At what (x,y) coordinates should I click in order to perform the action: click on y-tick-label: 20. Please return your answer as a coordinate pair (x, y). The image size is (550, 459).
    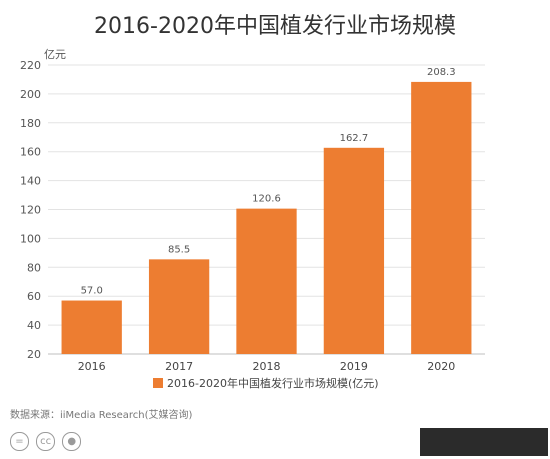
    Looking at the image, I should click on (34, 354).